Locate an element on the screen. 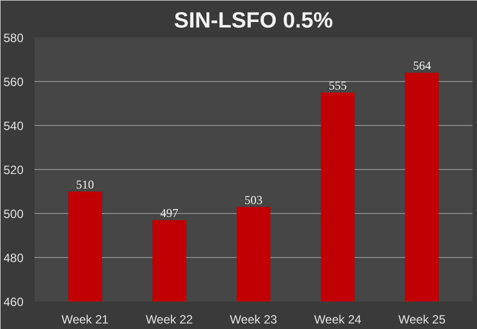 The image size is (477, 329). y-tick-label: 560 is located at coordinates (13, 82).